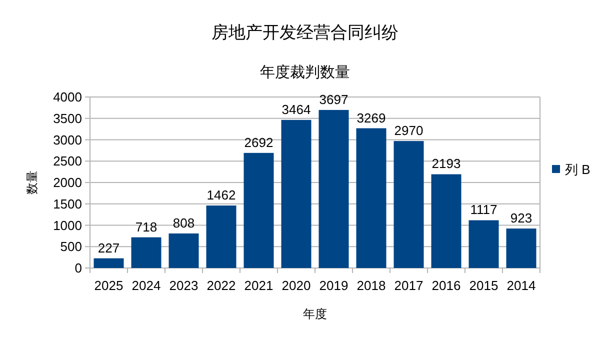  What do you see at coordinates (71, 246) in the screenshot?
I see `y-tick-label: 500` at bounding box center [71, 246].